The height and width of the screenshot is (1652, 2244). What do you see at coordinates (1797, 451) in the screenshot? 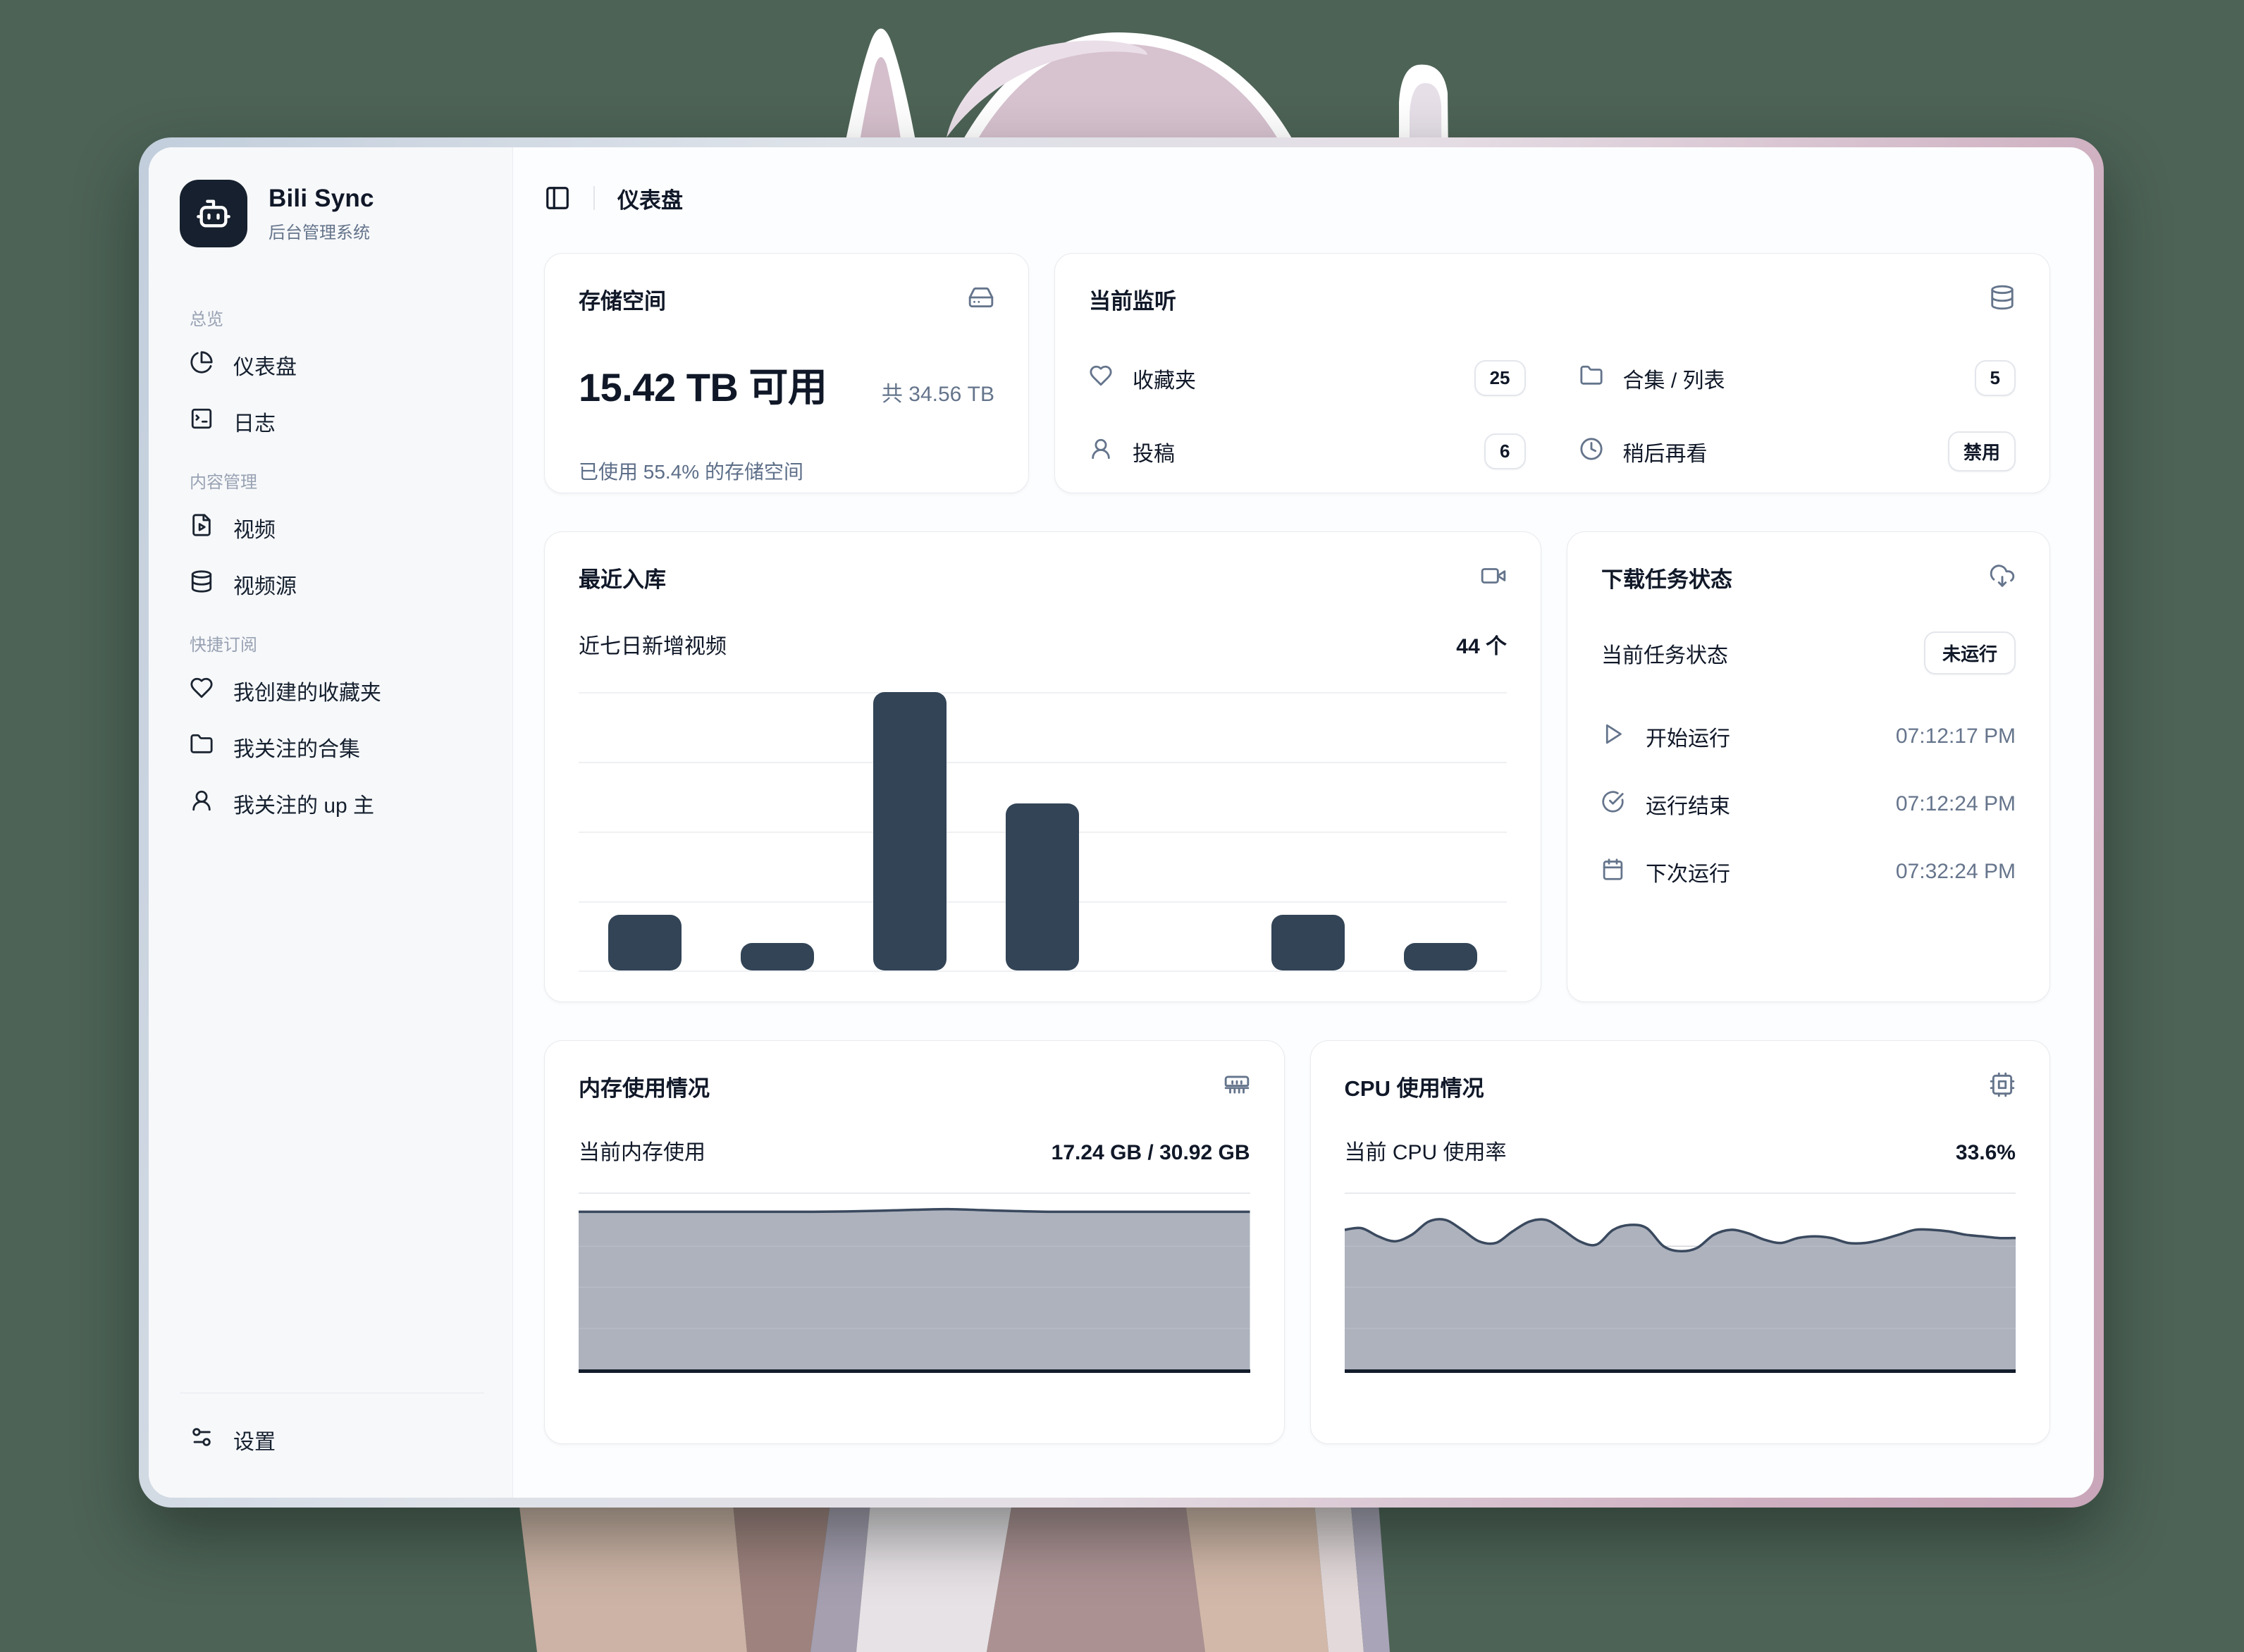
I see `monitor-item-watch-later: 稍后再看 禁用` at bounding box center [1797, 451].